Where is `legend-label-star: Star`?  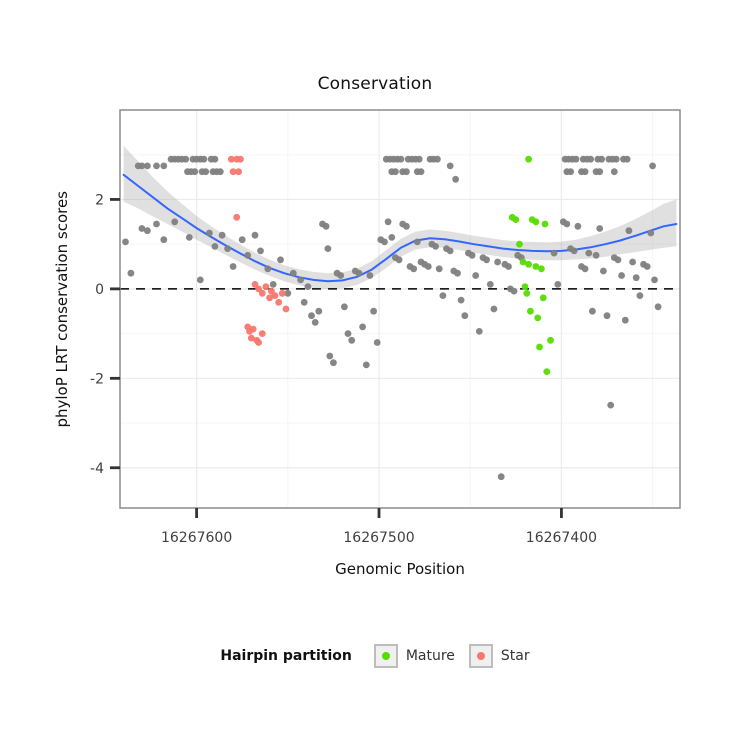
legend-label-star: Star is located at coordinates (515, 656).